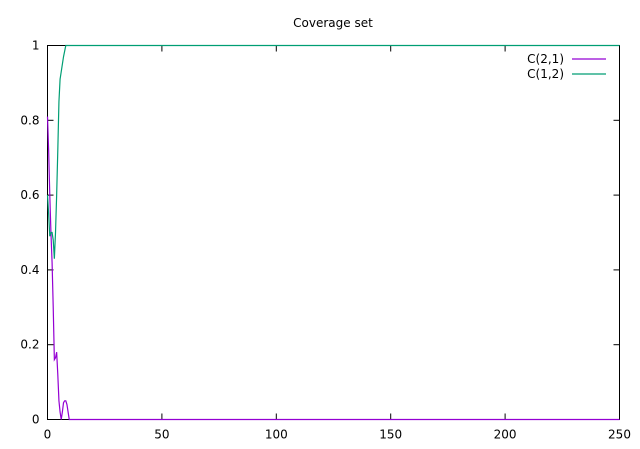  I want to click on legend-label: C(2,1), so click(545, 59).